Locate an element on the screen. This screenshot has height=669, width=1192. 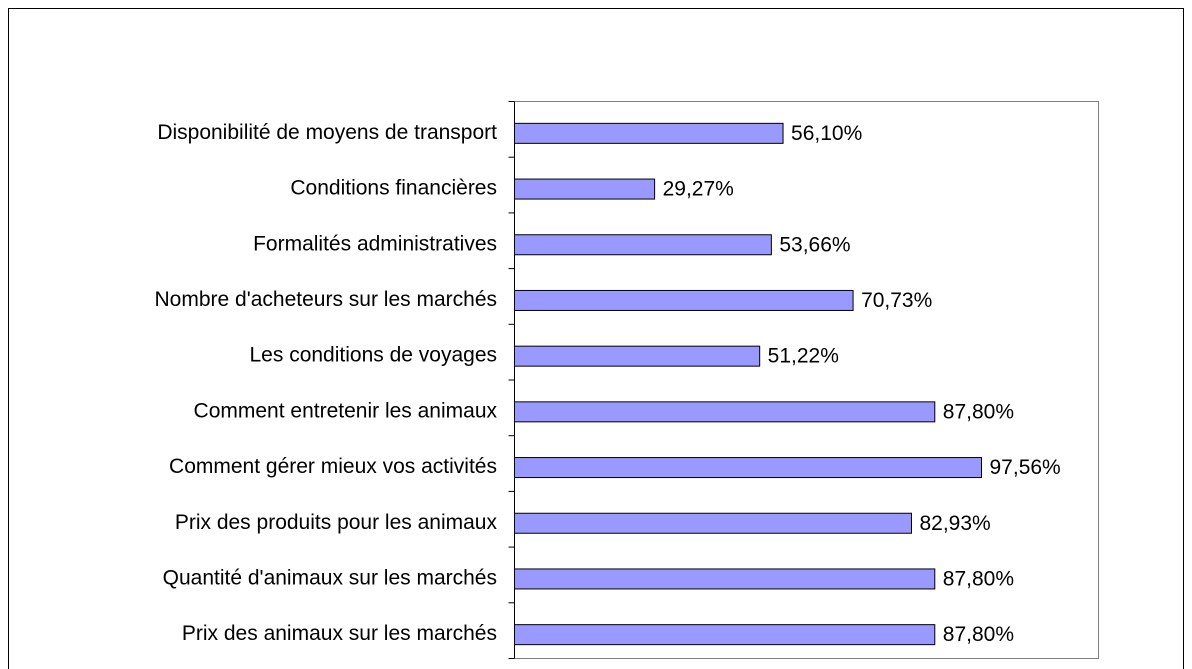
y-tick-label: Quantité d'animaux sur les marchés is located at coordinates (330, 577).